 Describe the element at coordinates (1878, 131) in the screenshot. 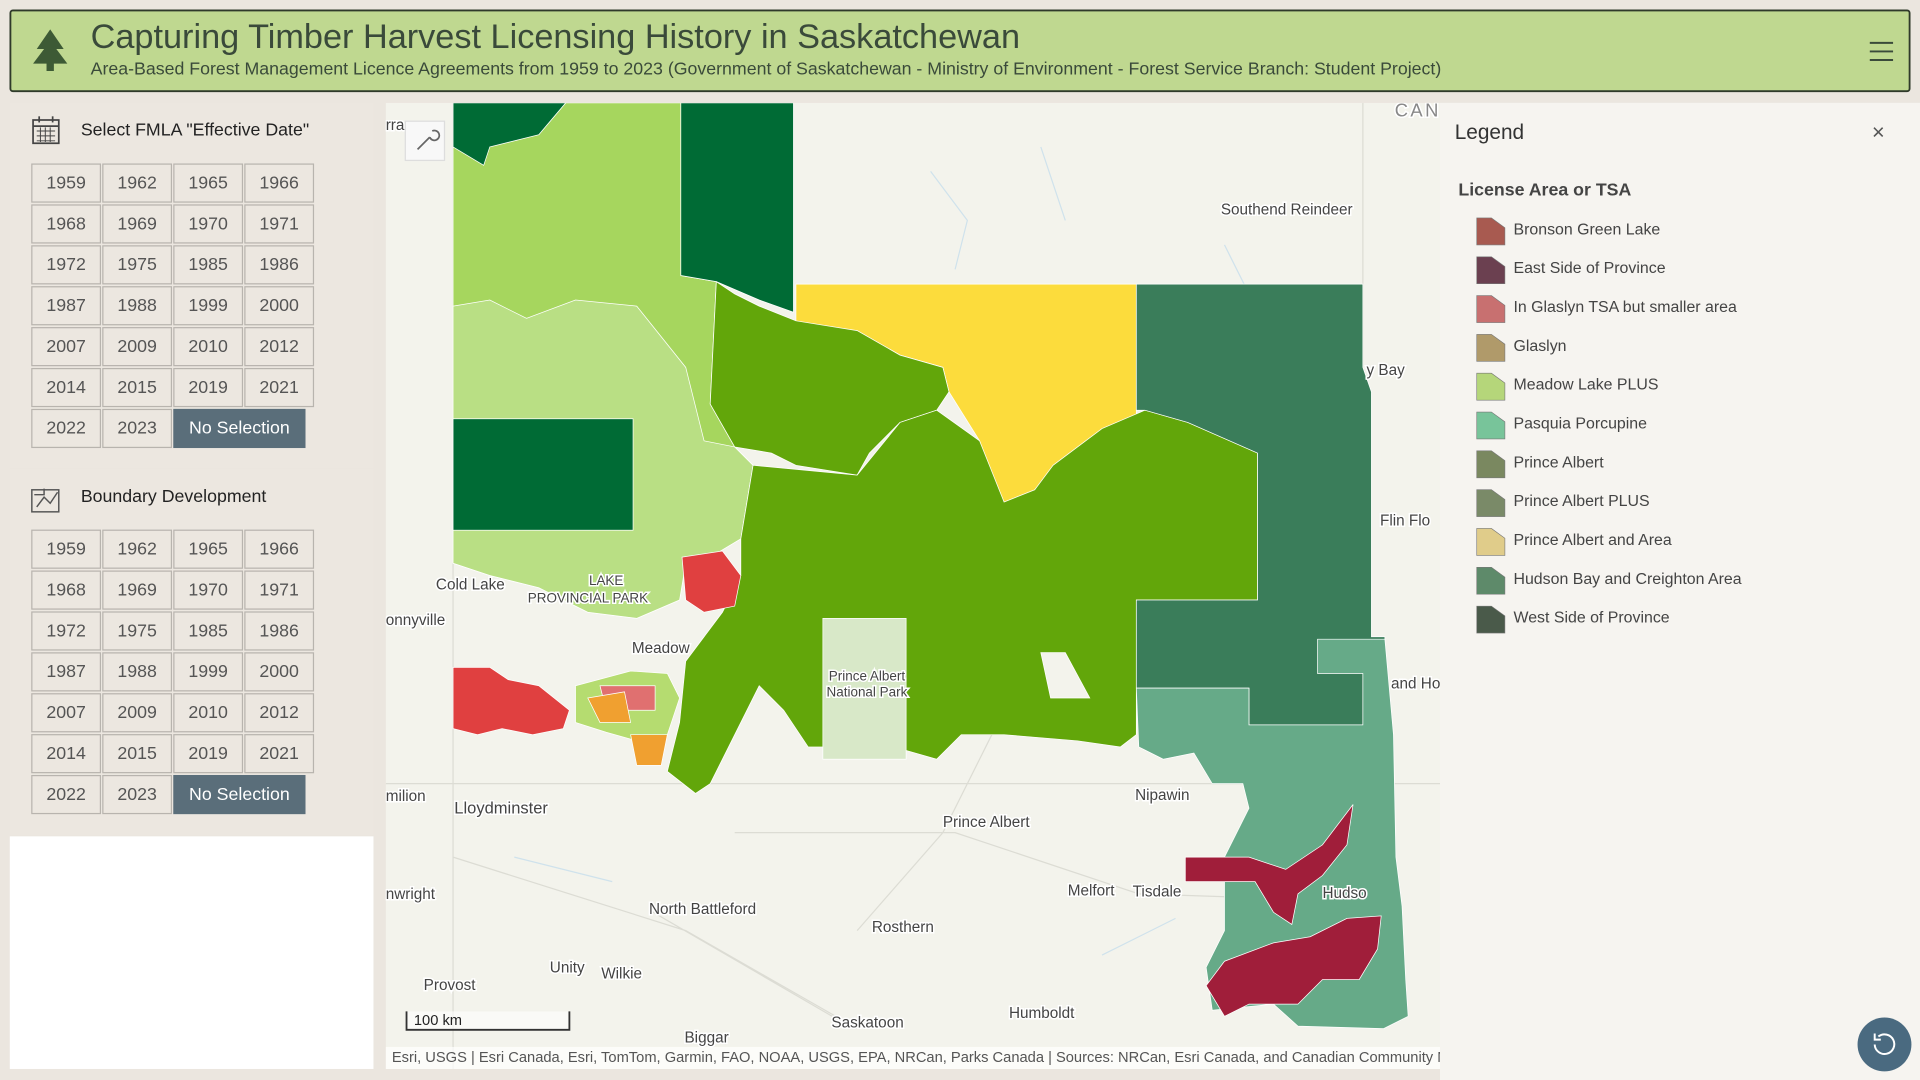

I see `close-button: ×` at that location.